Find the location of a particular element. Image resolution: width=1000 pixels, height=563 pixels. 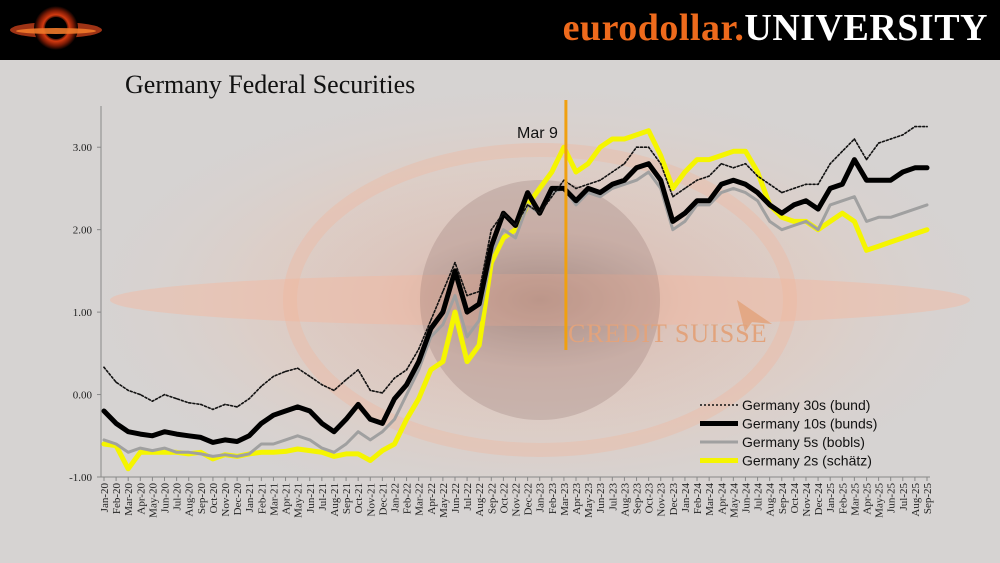

x-tick-label: May-25 is located at coordinates (880, 500).